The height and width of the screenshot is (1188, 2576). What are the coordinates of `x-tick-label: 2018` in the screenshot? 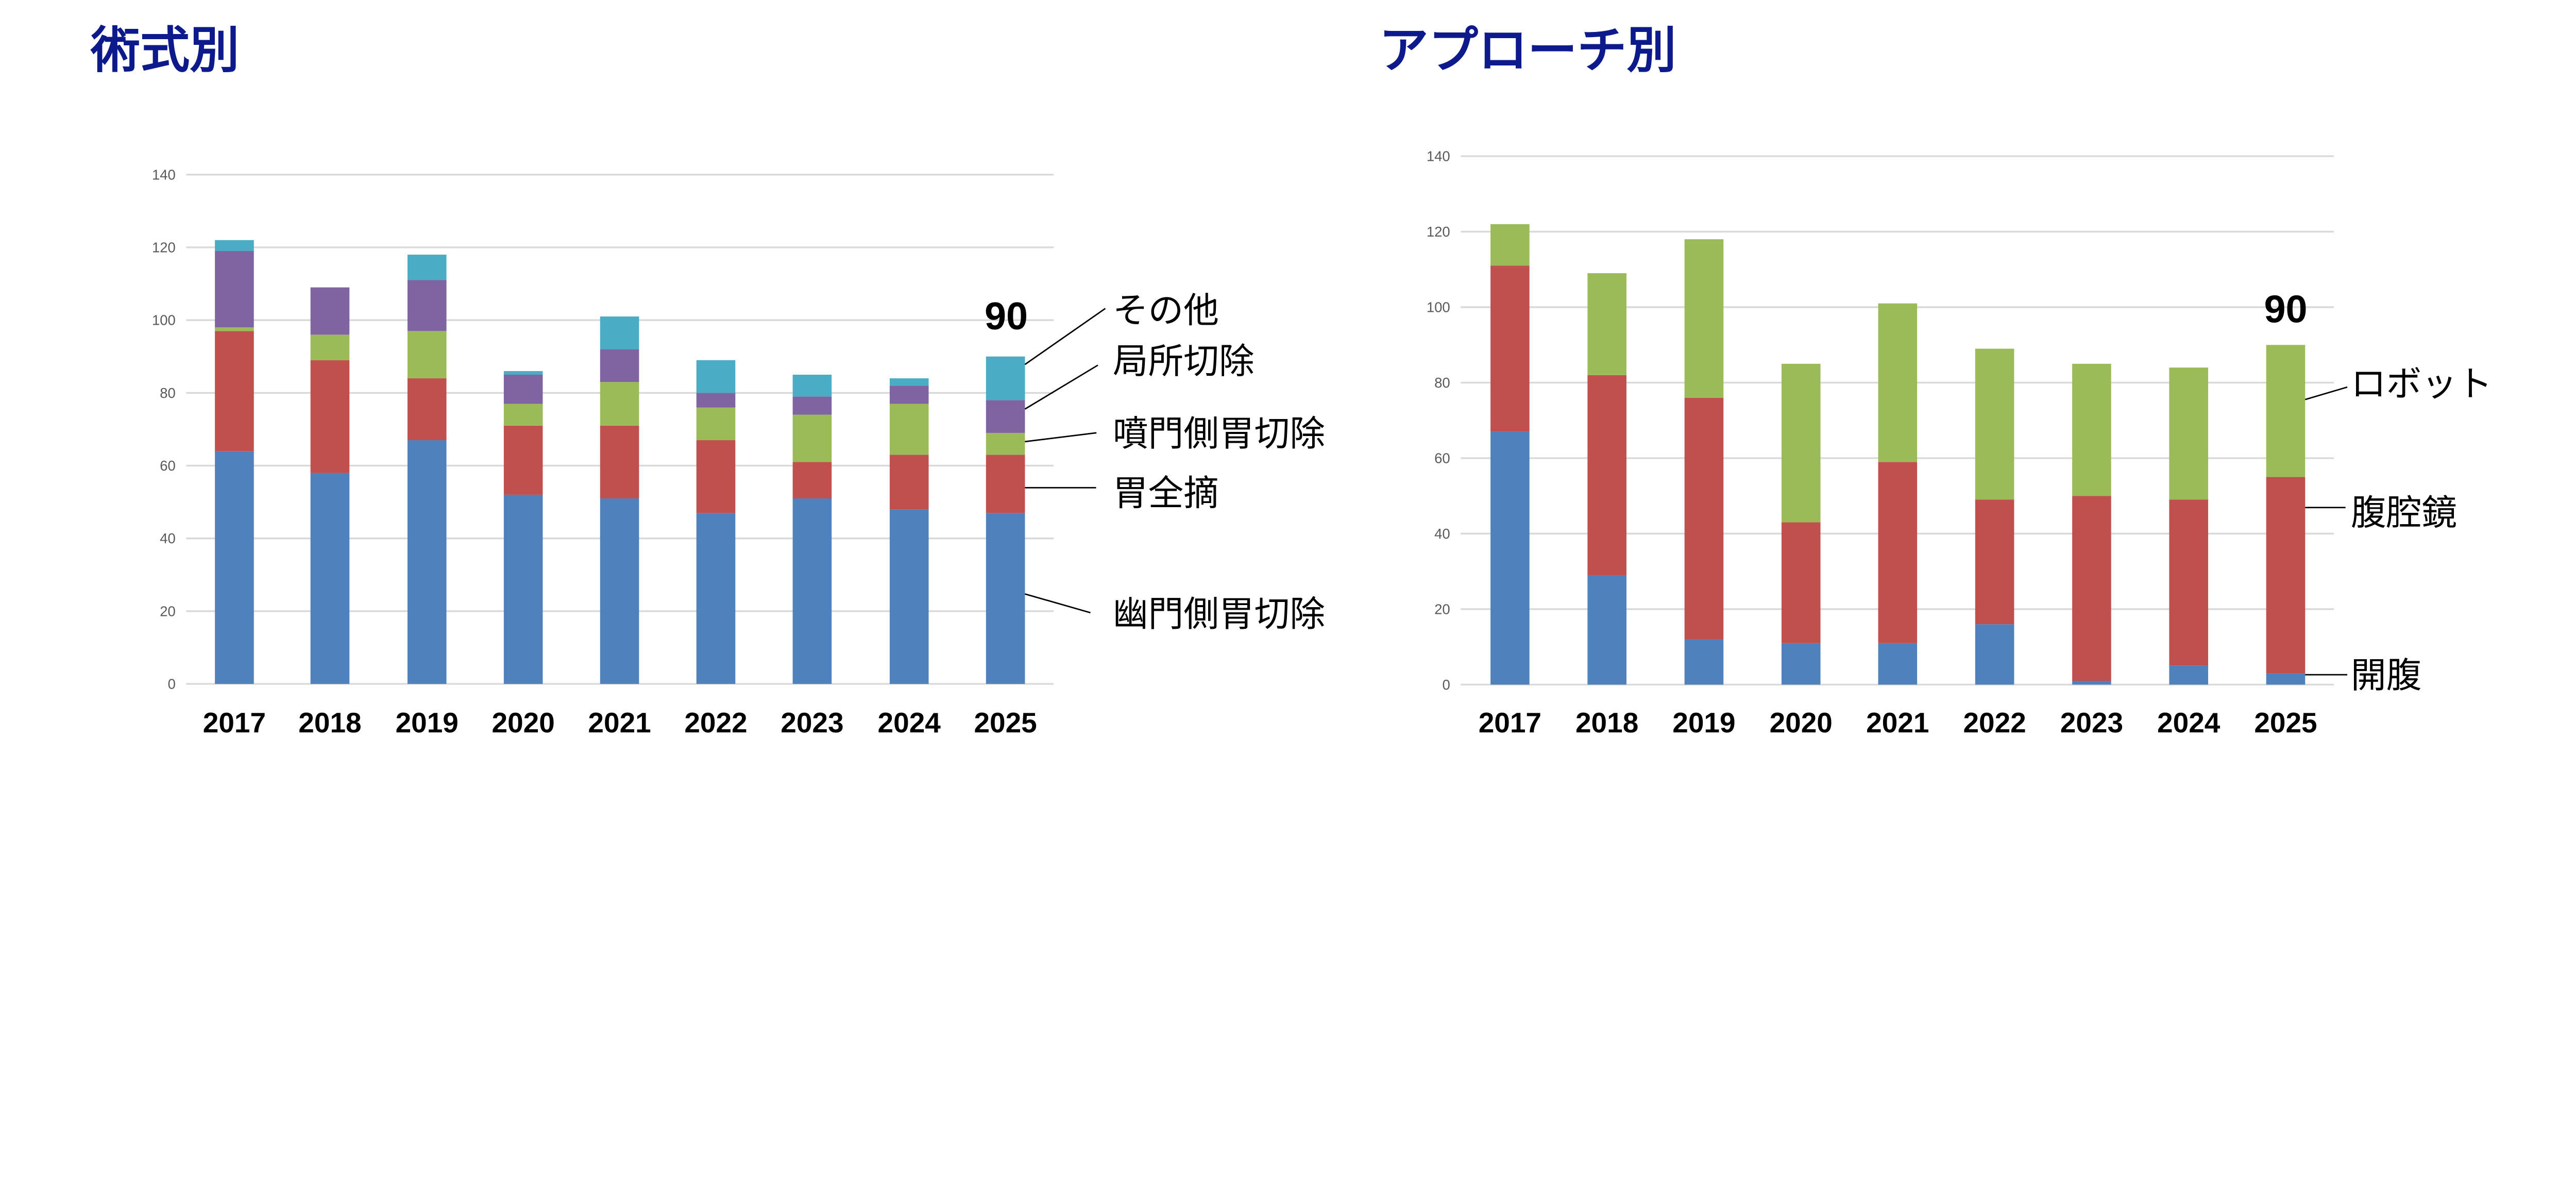 It's located at (329, 723).